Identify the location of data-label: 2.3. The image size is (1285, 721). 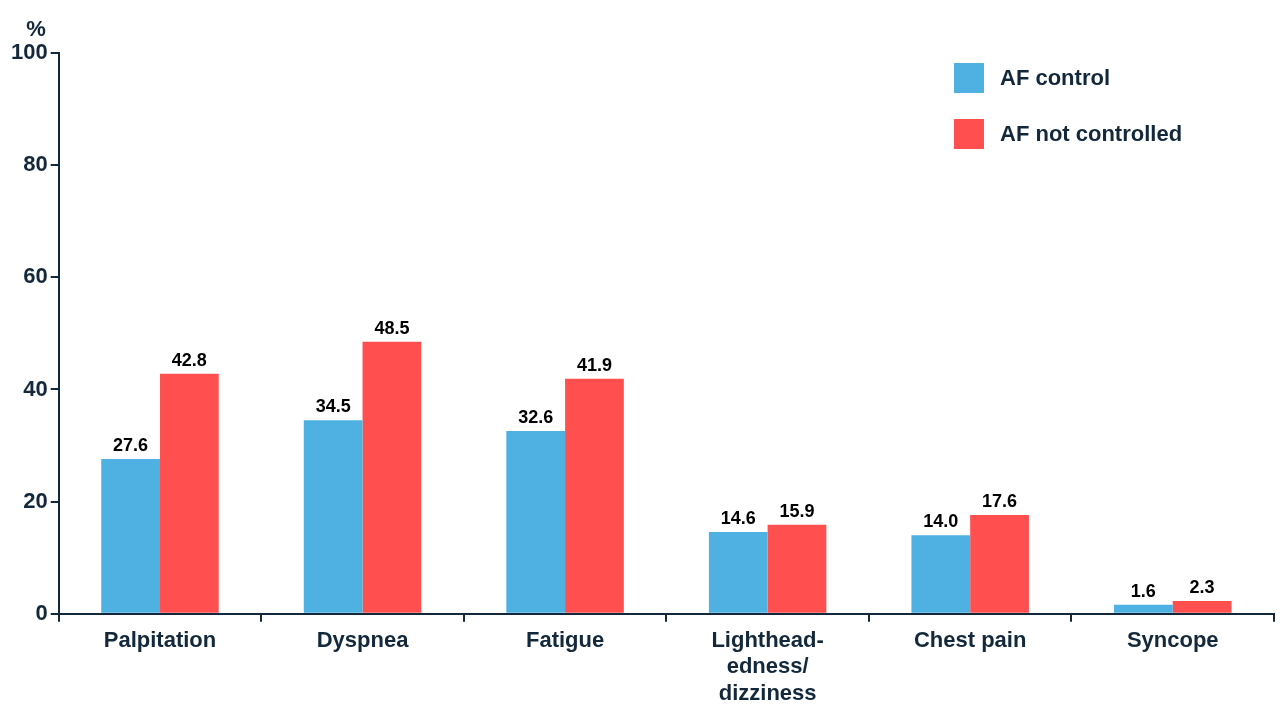
(1202, 586).